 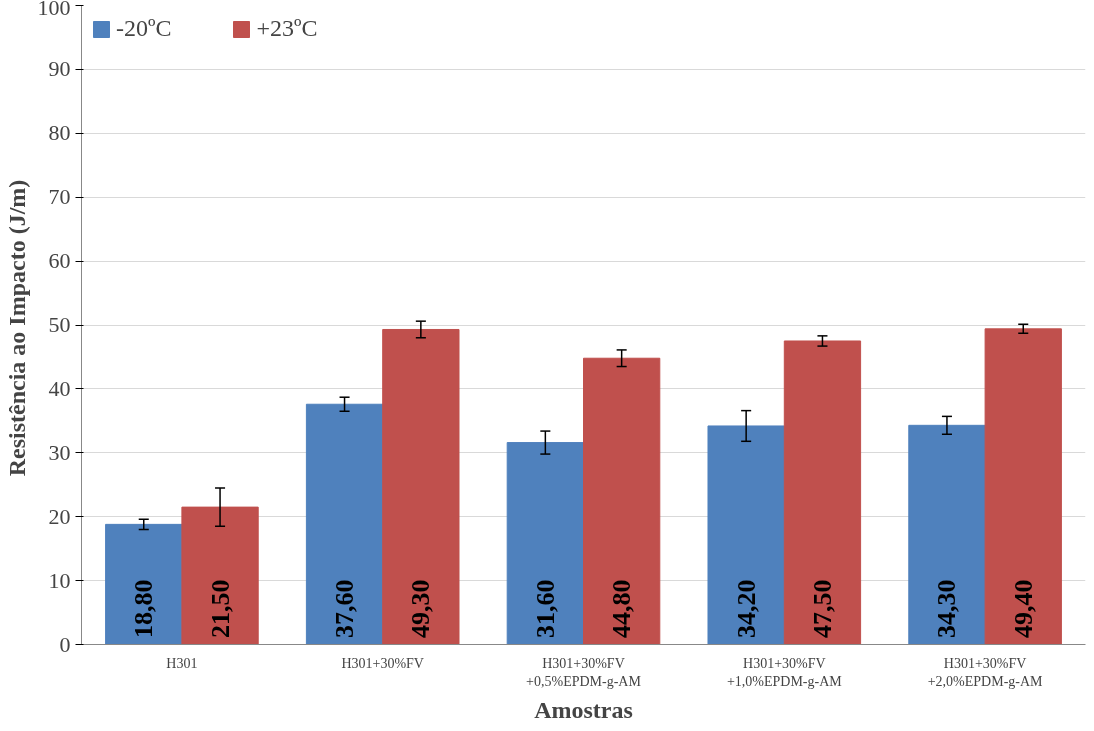 I want to click on data-label: 49,40, so click(x=1023, y=609).